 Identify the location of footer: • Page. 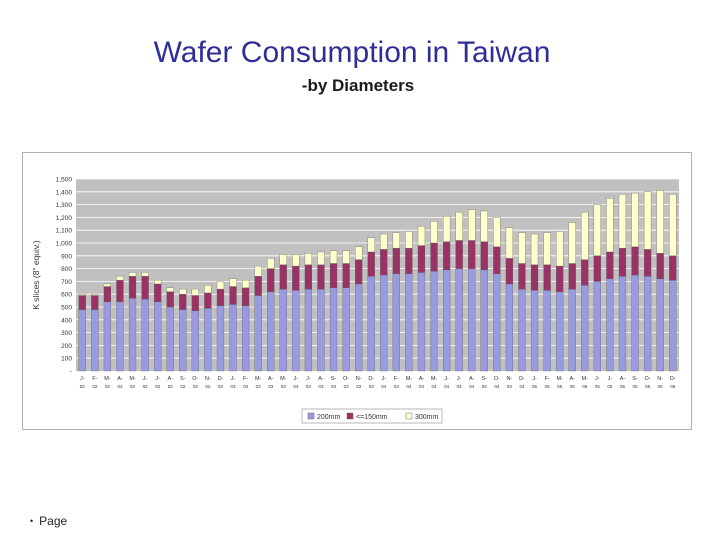
(48, 521).